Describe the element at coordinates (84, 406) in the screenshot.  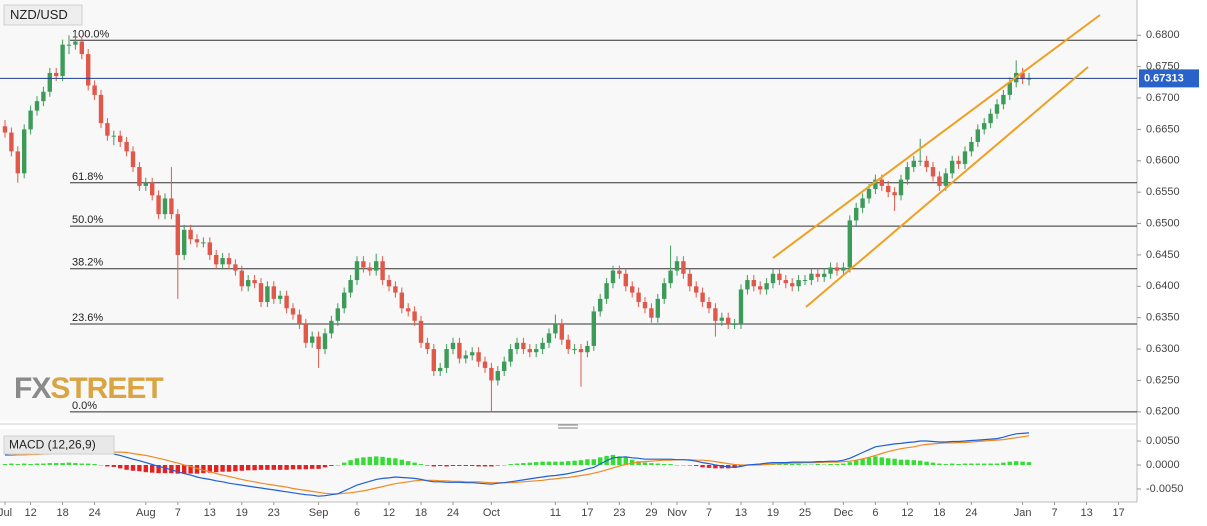
I see `fib-label: 0.0%` at that location.